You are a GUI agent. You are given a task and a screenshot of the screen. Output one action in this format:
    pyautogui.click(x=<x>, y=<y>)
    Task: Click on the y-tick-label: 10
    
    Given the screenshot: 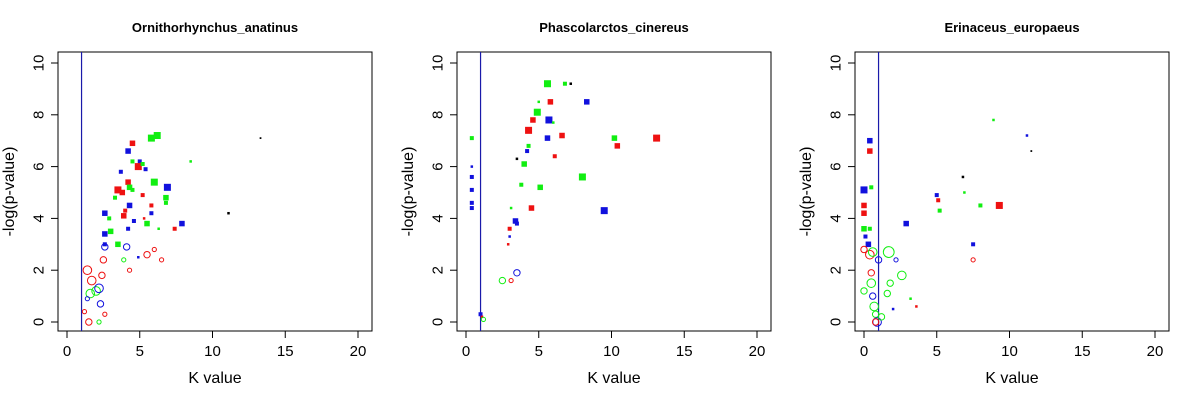 What is the action you would take?
    pyautogui.click(x=438, y=63)
    